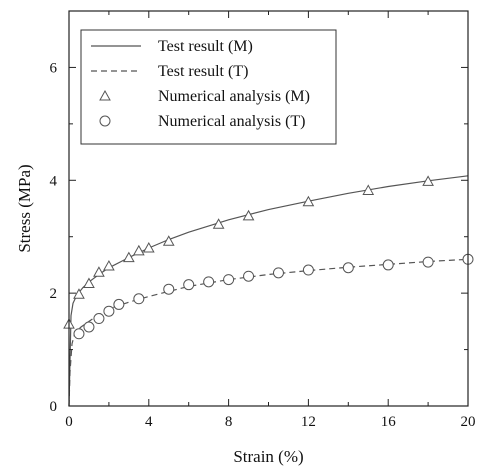  I want to click on y-tick-label: 4, so click(54, 181).